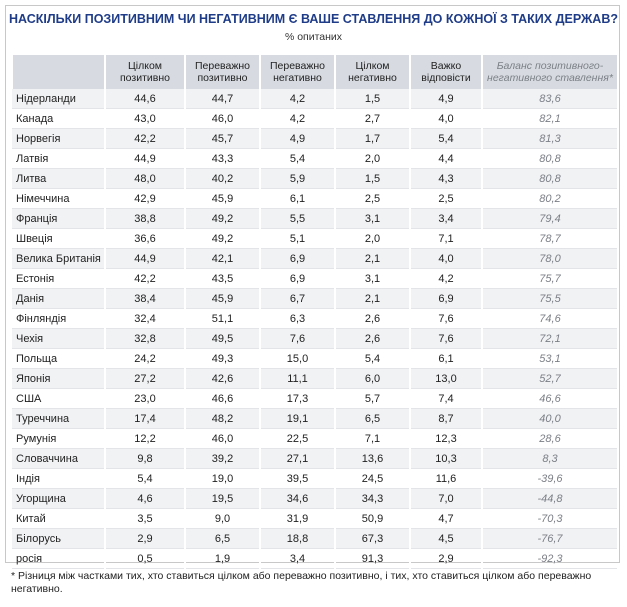  What do you see at coordinates (297, 238) in the screenshot?
I see `value-cell: 5,1` at bounding box center [297, 238].